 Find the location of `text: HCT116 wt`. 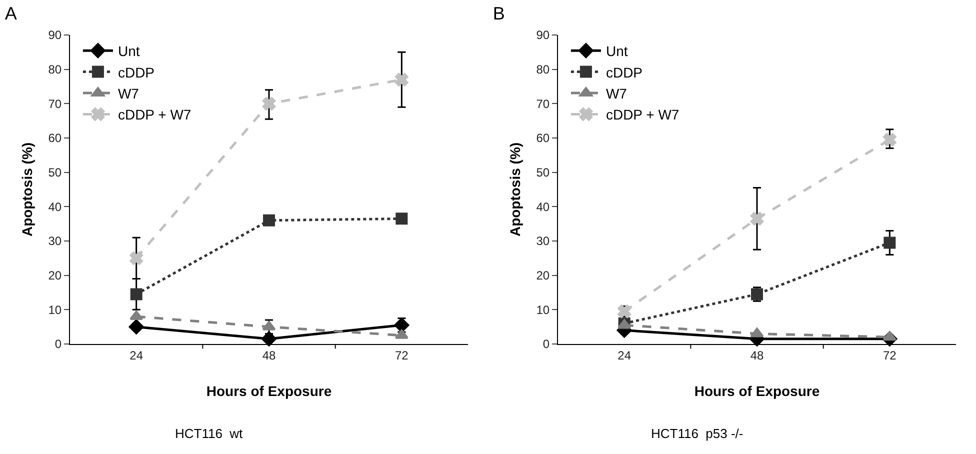

text: HCT116 wt is located at coordinates (209, 433).